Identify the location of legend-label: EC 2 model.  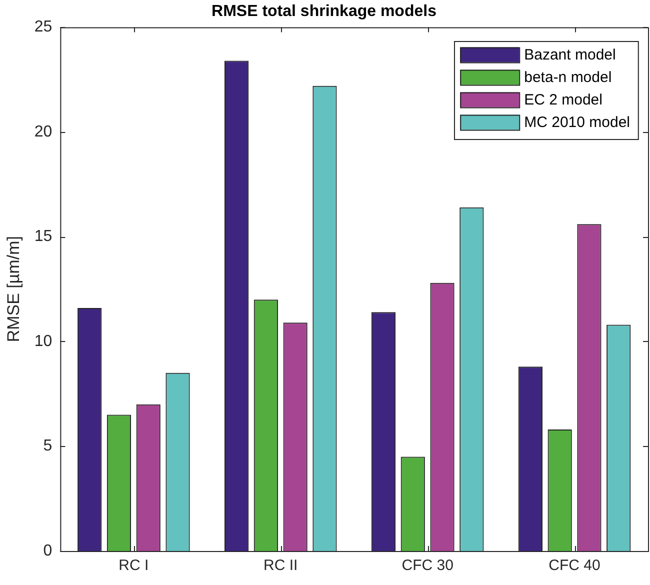
(563, 99).